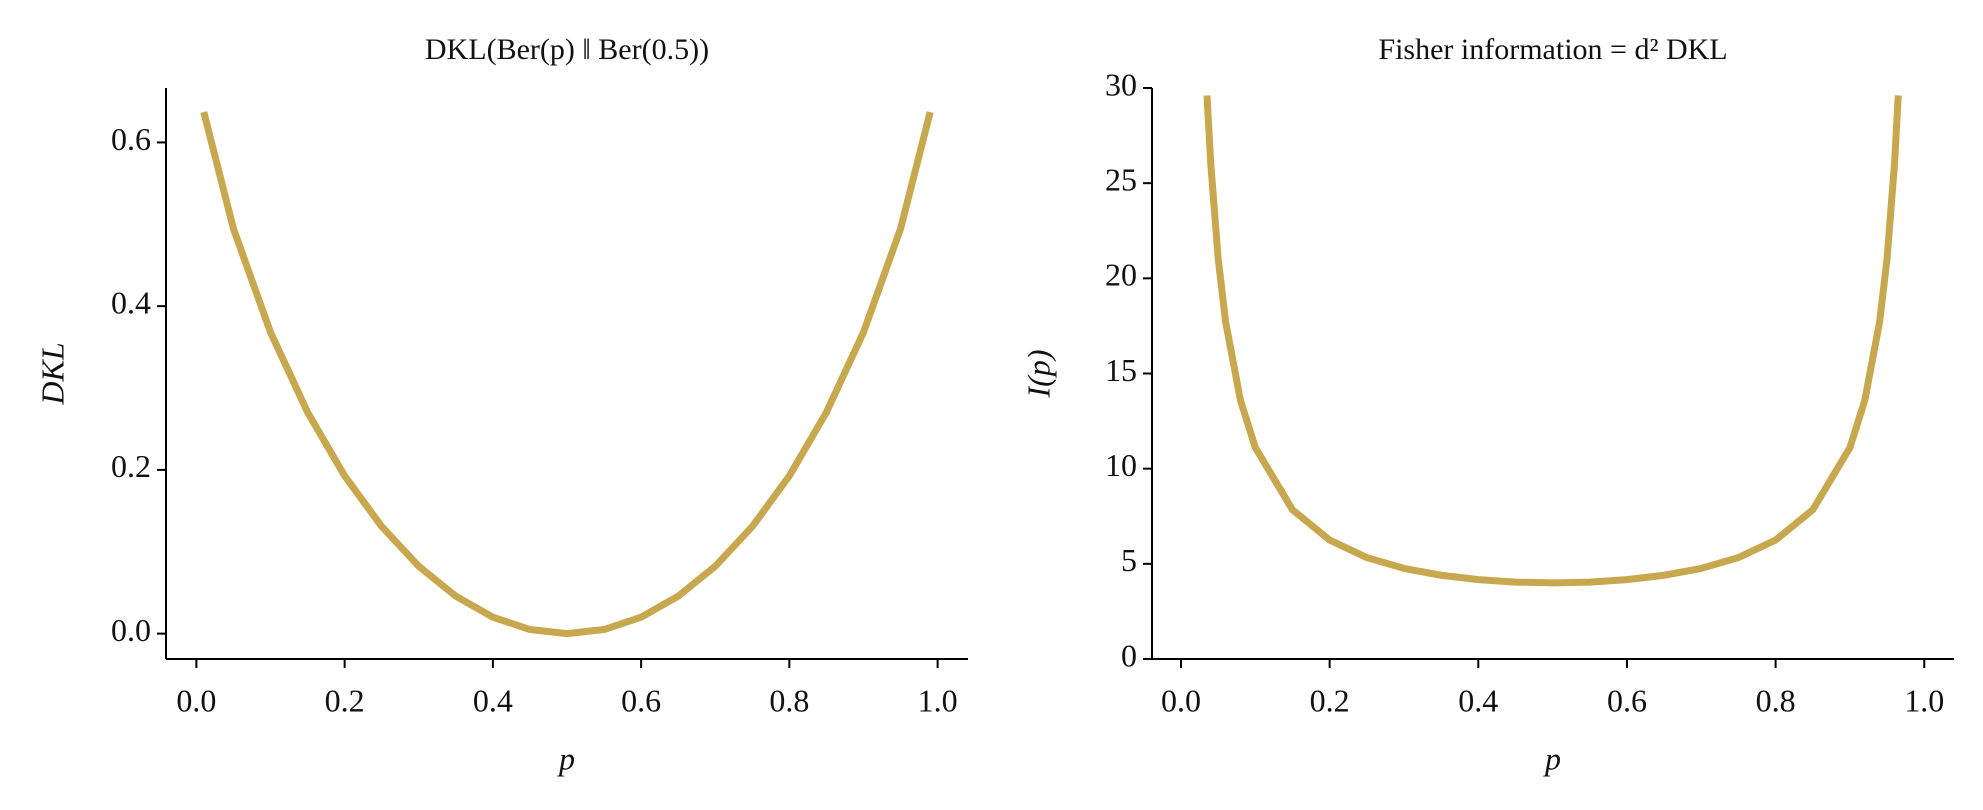 This screenshot has width=1983, height=810. What do you see at coordinates (1121, 465) in the screenshot?
I see `y-tick-label: 10` at bounding box center [1121, 465].